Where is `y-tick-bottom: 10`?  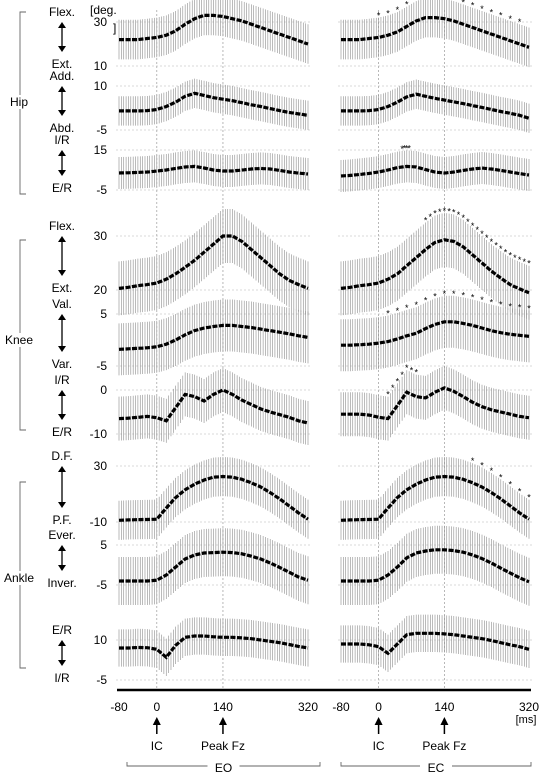
y-tick-bottom: 10 is located at coordinates (101, 66).